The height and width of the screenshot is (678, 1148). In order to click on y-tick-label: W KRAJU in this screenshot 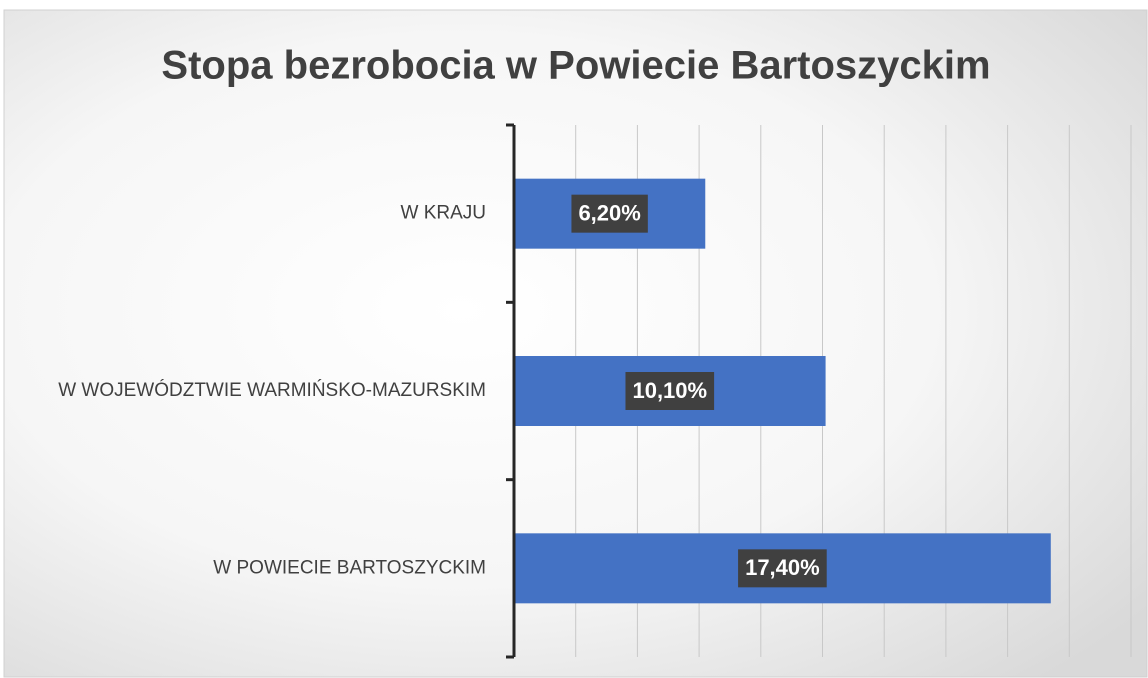, I will do `click(444, 213)`.